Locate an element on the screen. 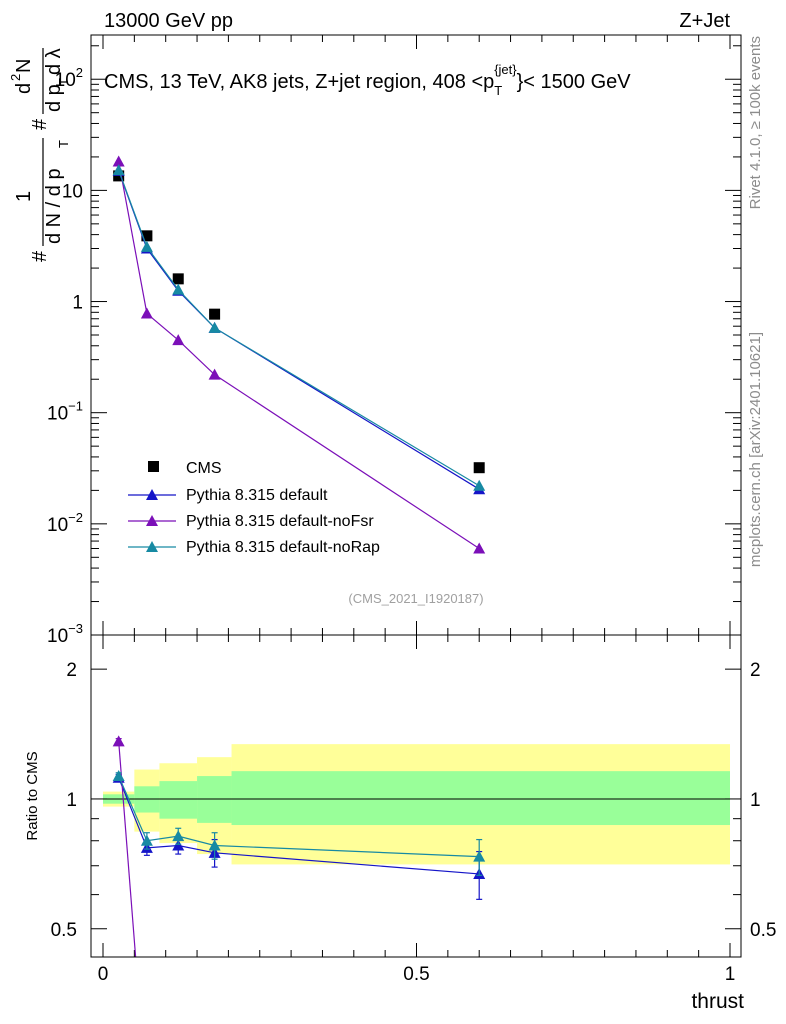  ratio-y-tick-label-right: 1 is located at coordinates (755, 800).